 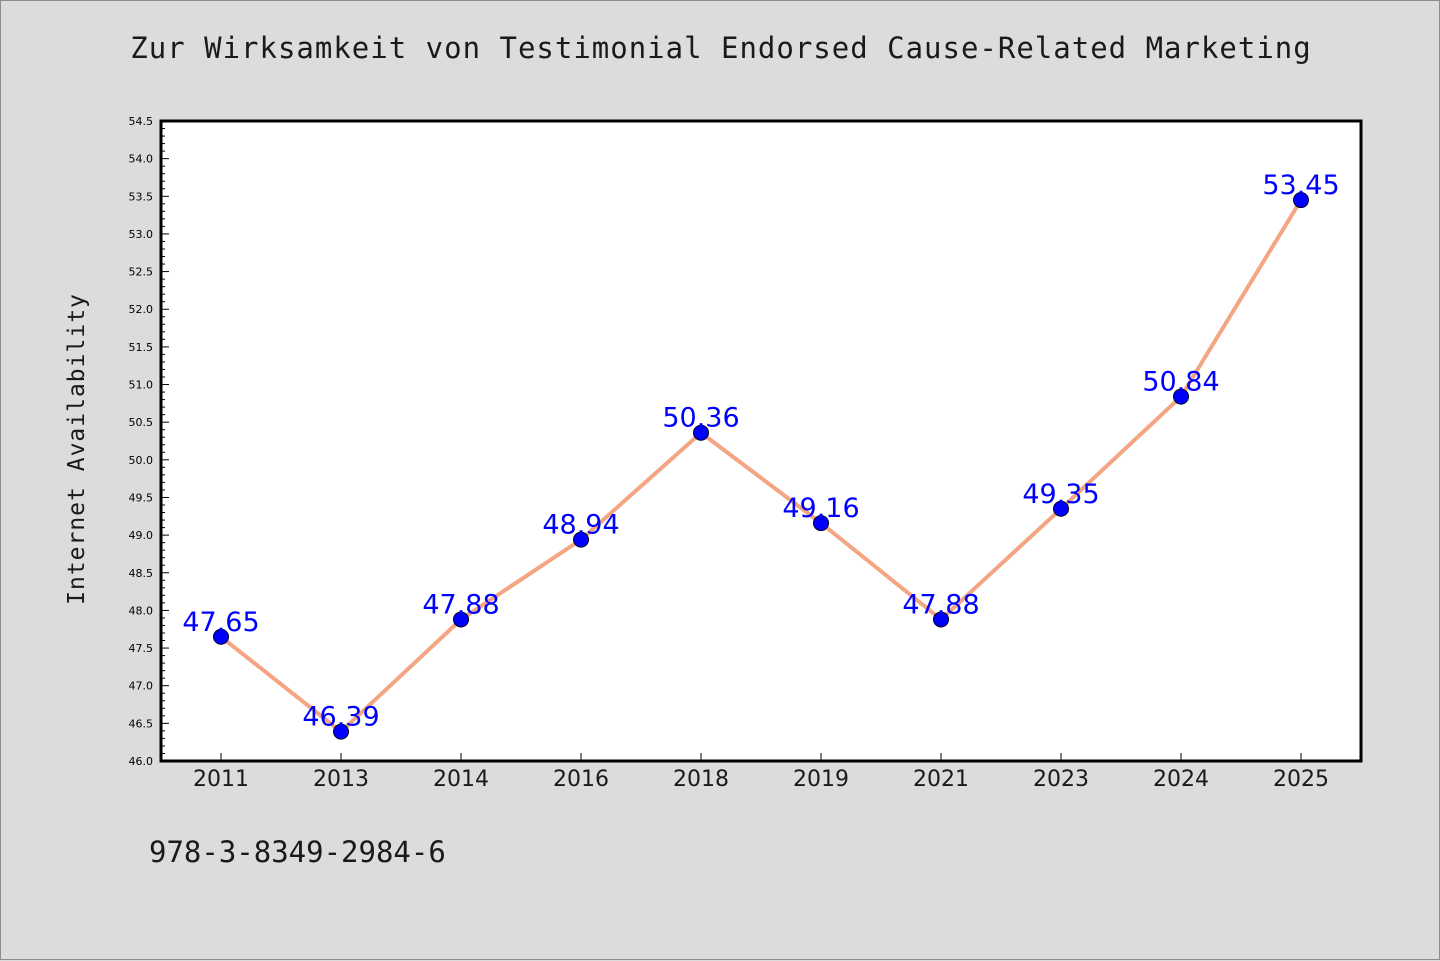 I want to click on x-tick-label: 2023, so click(x=1061, y=779).